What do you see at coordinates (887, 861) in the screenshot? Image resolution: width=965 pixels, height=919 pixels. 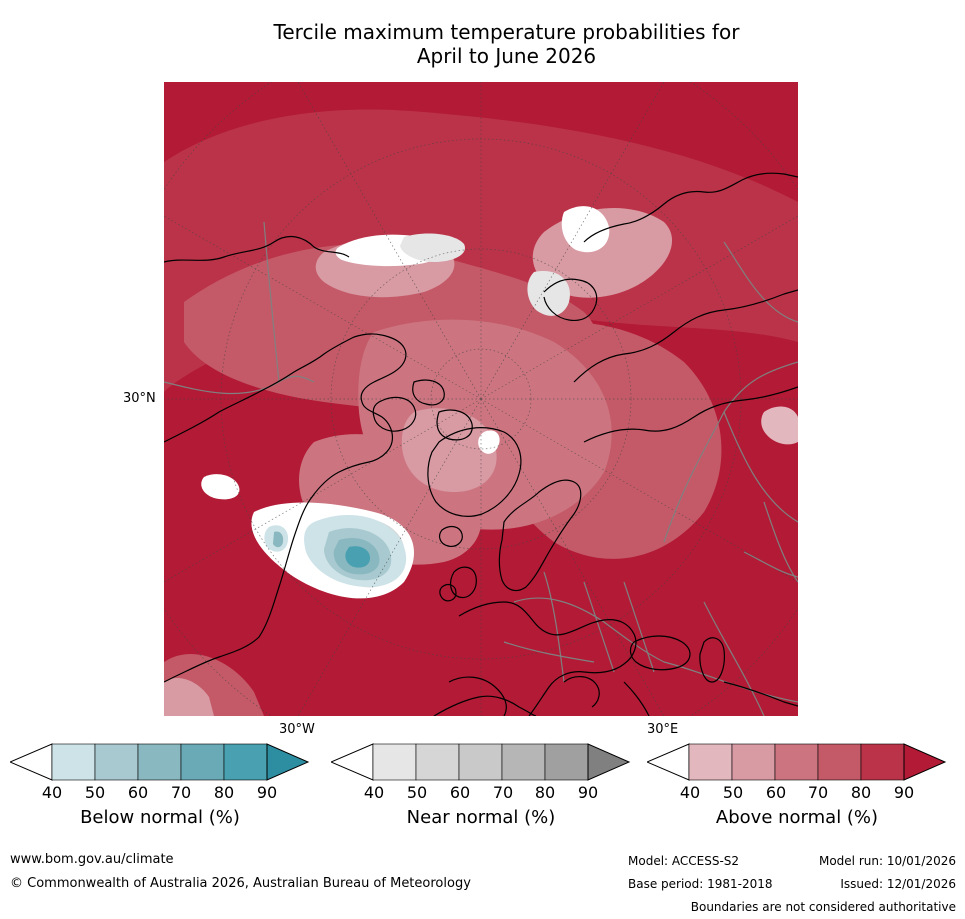 I see `model-run-date: Model run: 10/01/2026` at bounding box center [887, 861].